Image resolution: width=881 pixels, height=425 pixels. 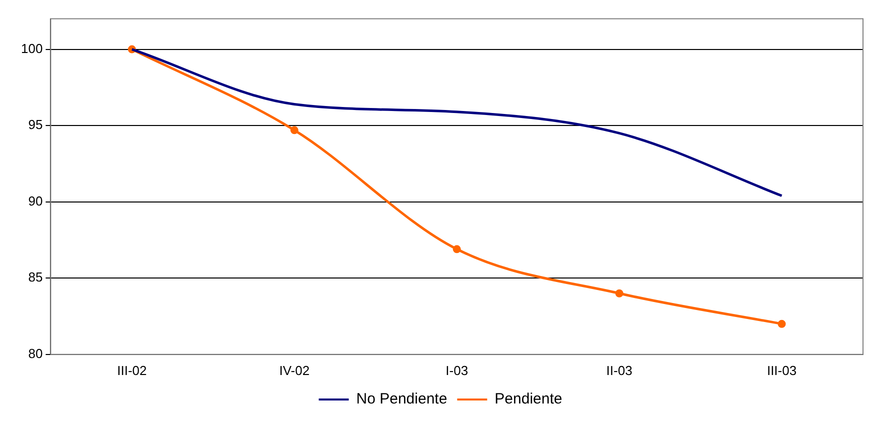 I want to click on x-tick-label: II-03, so click(x=619, y=370).